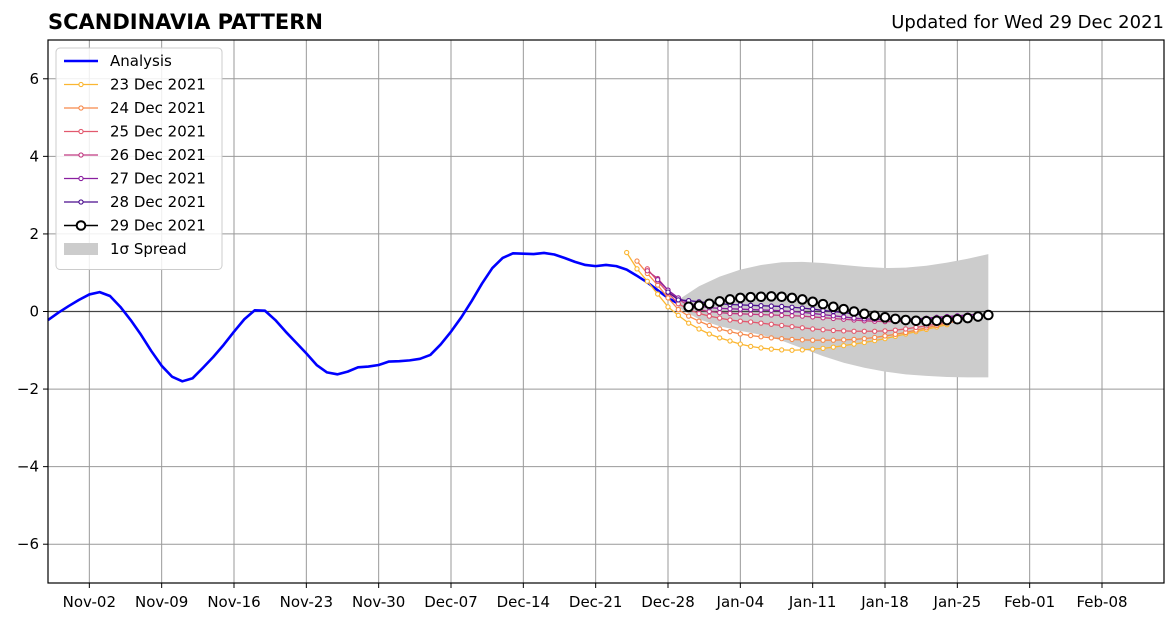 The height and width of the screenshot is (622, 1176). I want to click on chart-subtitle: Updated for Wed 29 Dec 2021, so click(1027, 22).